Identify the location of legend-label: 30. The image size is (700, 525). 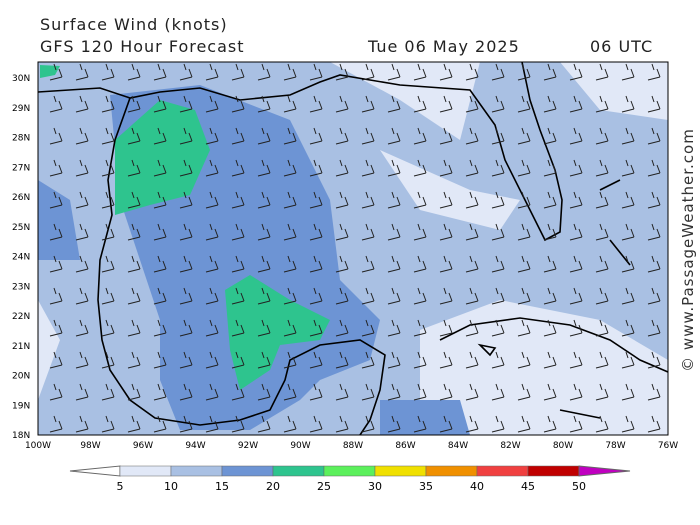
(375, 486).